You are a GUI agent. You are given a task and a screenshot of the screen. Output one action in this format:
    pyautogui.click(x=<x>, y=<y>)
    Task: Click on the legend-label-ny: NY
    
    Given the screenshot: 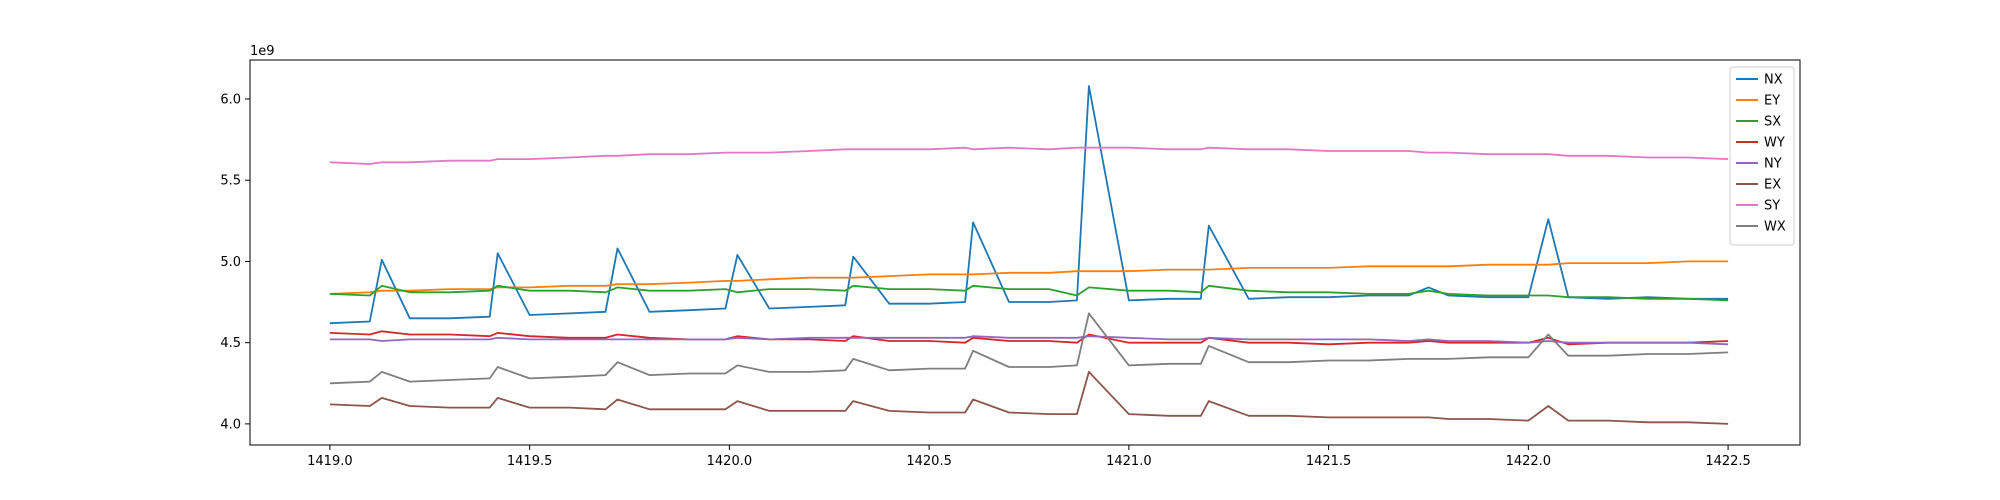 What is the action you would take?
    pyautogui.click(x=1773, y=164)
    